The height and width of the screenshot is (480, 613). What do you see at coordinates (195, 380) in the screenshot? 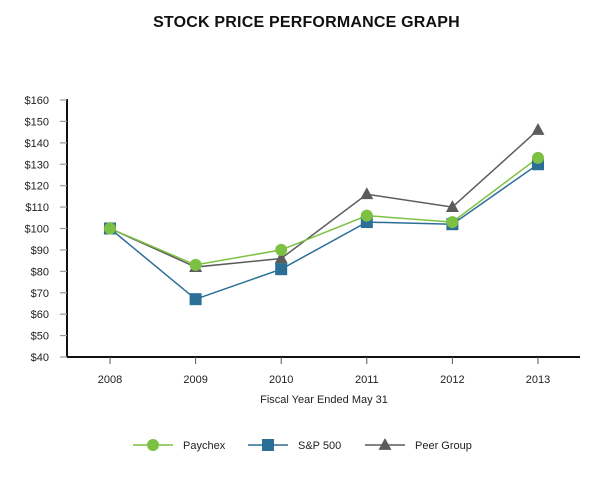
I see `x-tick-label: 2009` at bounding box center [195, 380].